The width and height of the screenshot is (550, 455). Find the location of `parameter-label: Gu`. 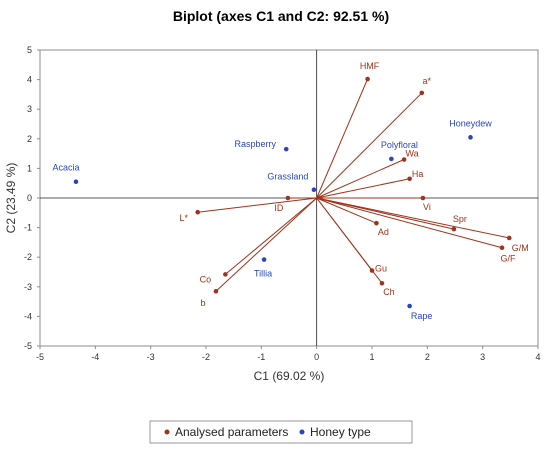

parameter-label: Gu is located at coordinates (381, 269).